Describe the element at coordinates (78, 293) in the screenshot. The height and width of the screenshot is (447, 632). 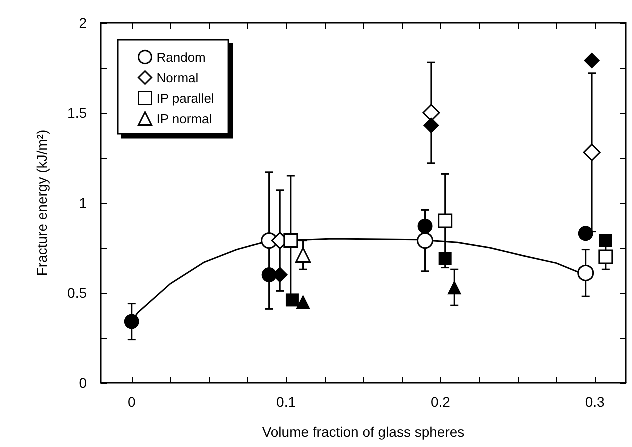
I see `y-tick-label: 0.5` at that location.